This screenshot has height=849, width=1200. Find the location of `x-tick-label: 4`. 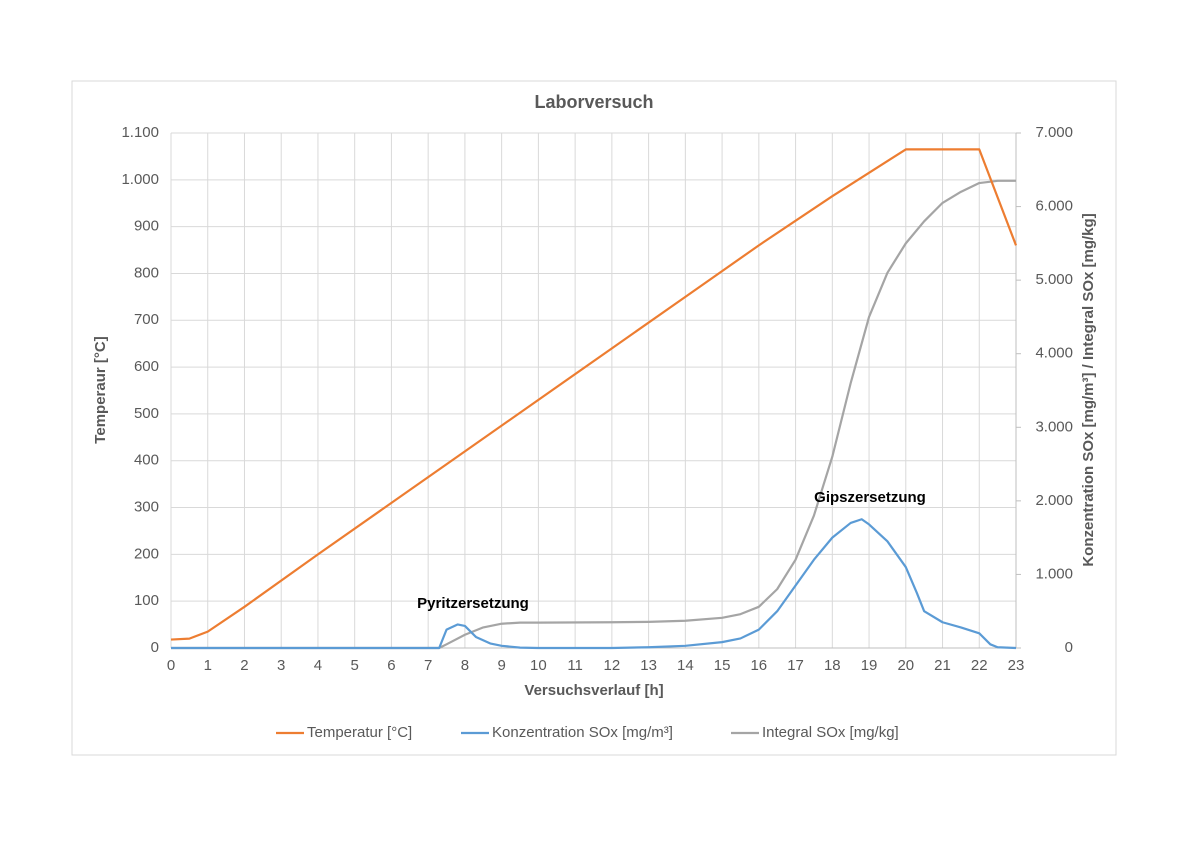

x-tick-label: 4 is located at coordinates (318, 665).